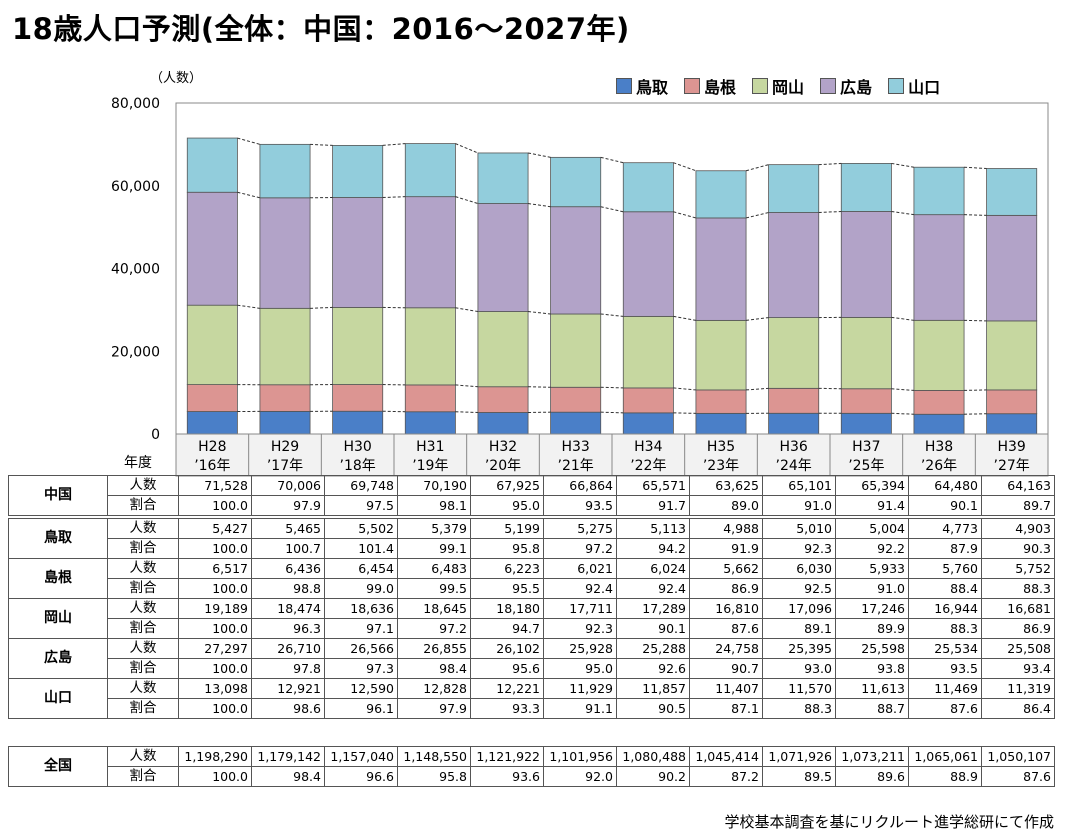  Describe the element at coordinates (288, 708) in the screenshot. I see `ratio-cell: 98.6` at that location.